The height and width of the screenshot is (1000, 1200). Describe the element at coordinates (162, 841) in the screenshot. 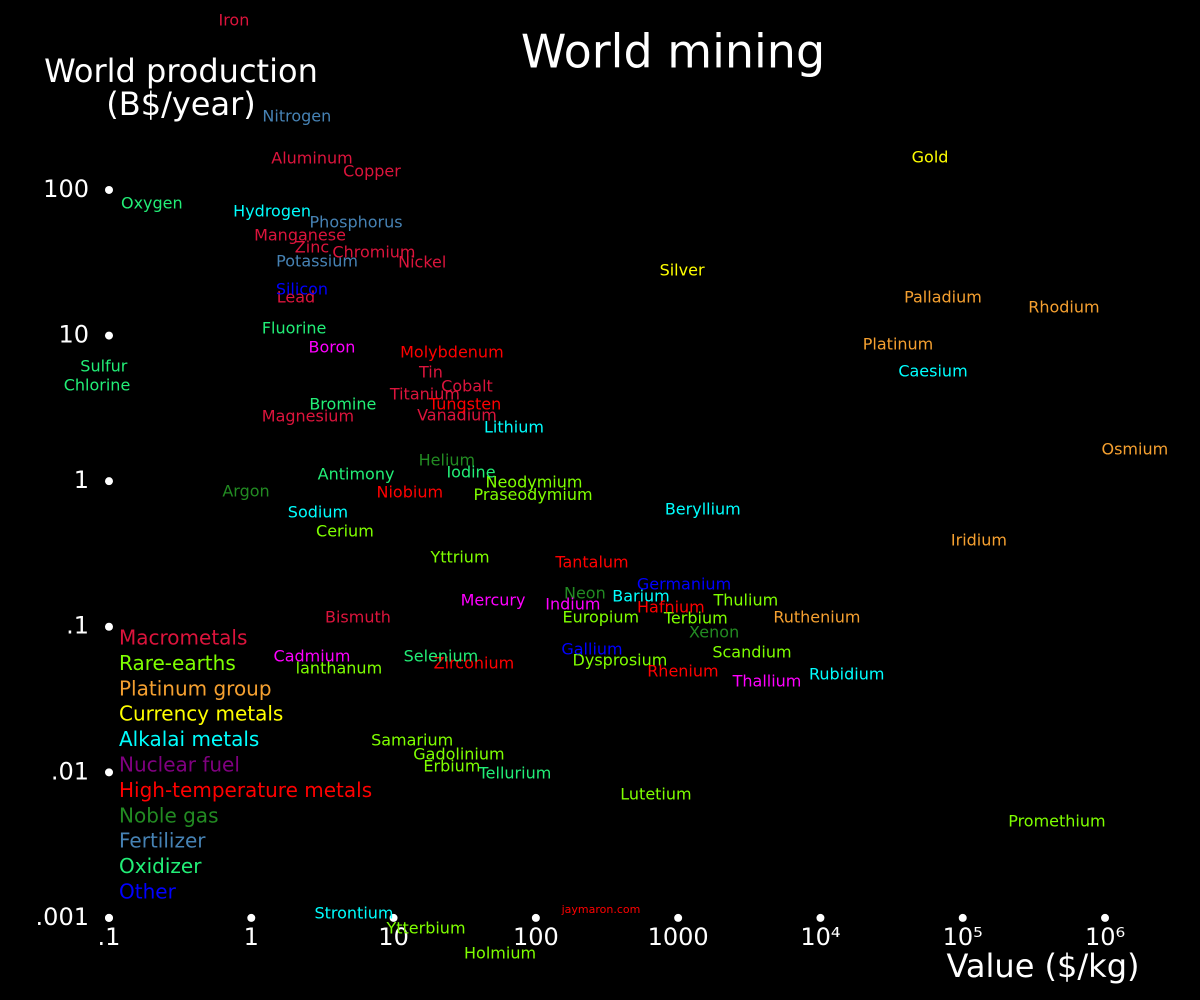

I see `legend-entry: Fertilizer` at that location.